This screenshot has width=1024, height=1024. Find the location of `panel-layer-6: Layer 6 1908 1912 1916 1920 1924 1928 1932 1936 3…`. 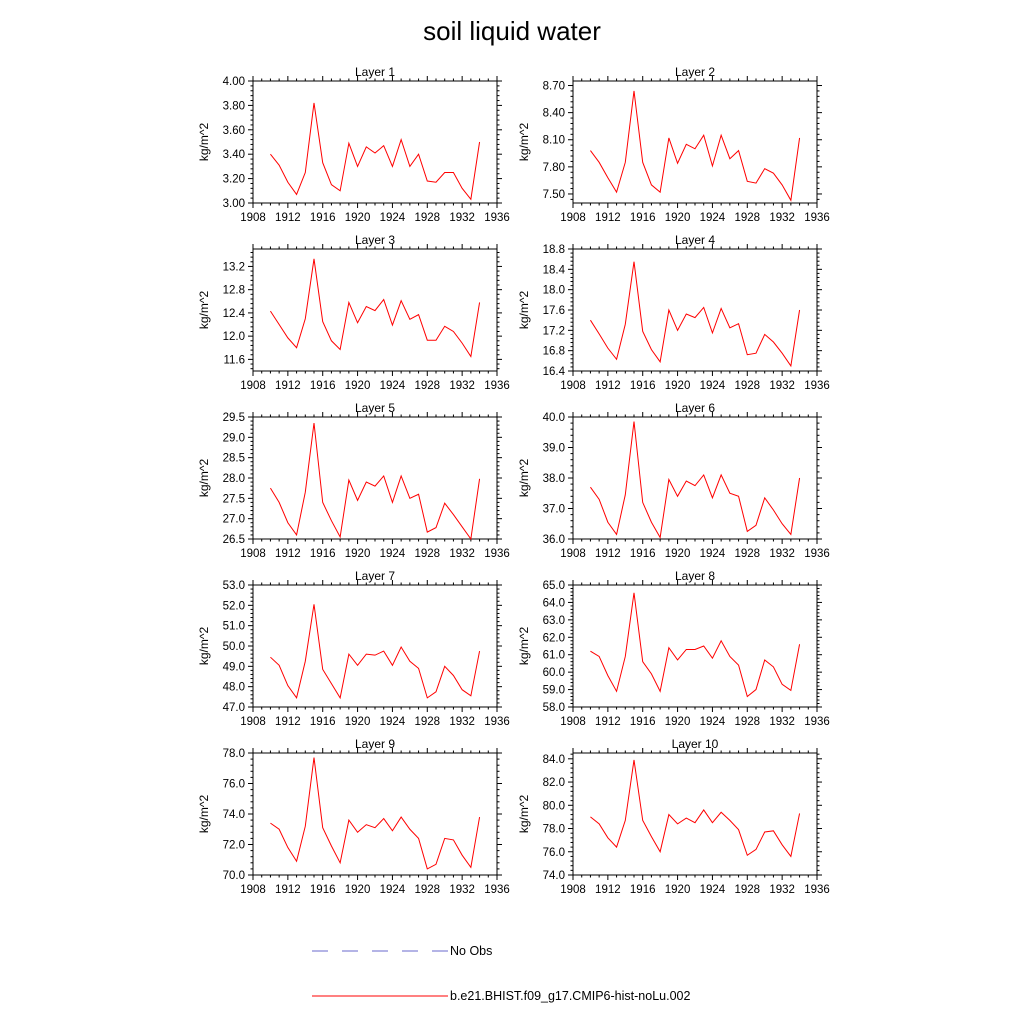

panel-layer-6: Layer 6 1908 1912 1916 1920 1924 1928 1932 1936 3… is located at coordinates (673, 480).